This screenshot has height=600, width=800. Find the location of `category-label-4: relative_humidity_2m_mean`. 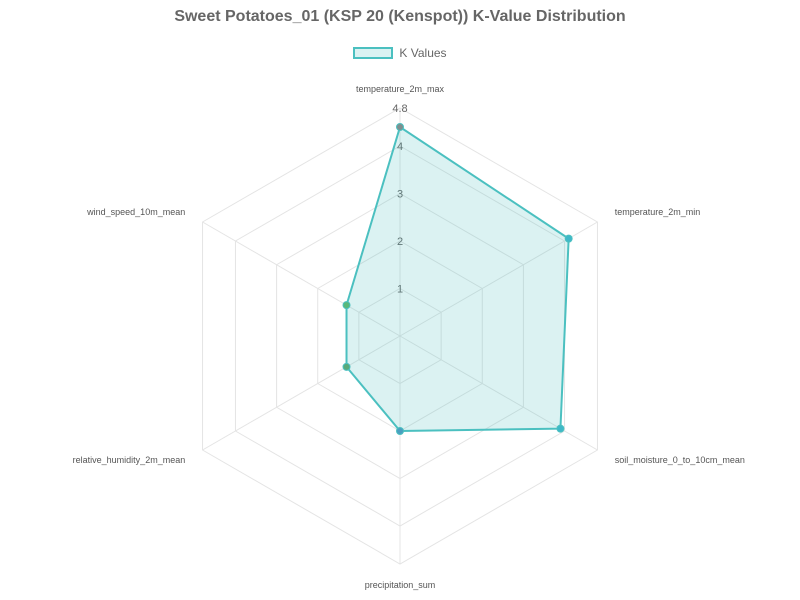

category-label-4: relative_humidity_2m_mean is located at coordinates (129, 460).